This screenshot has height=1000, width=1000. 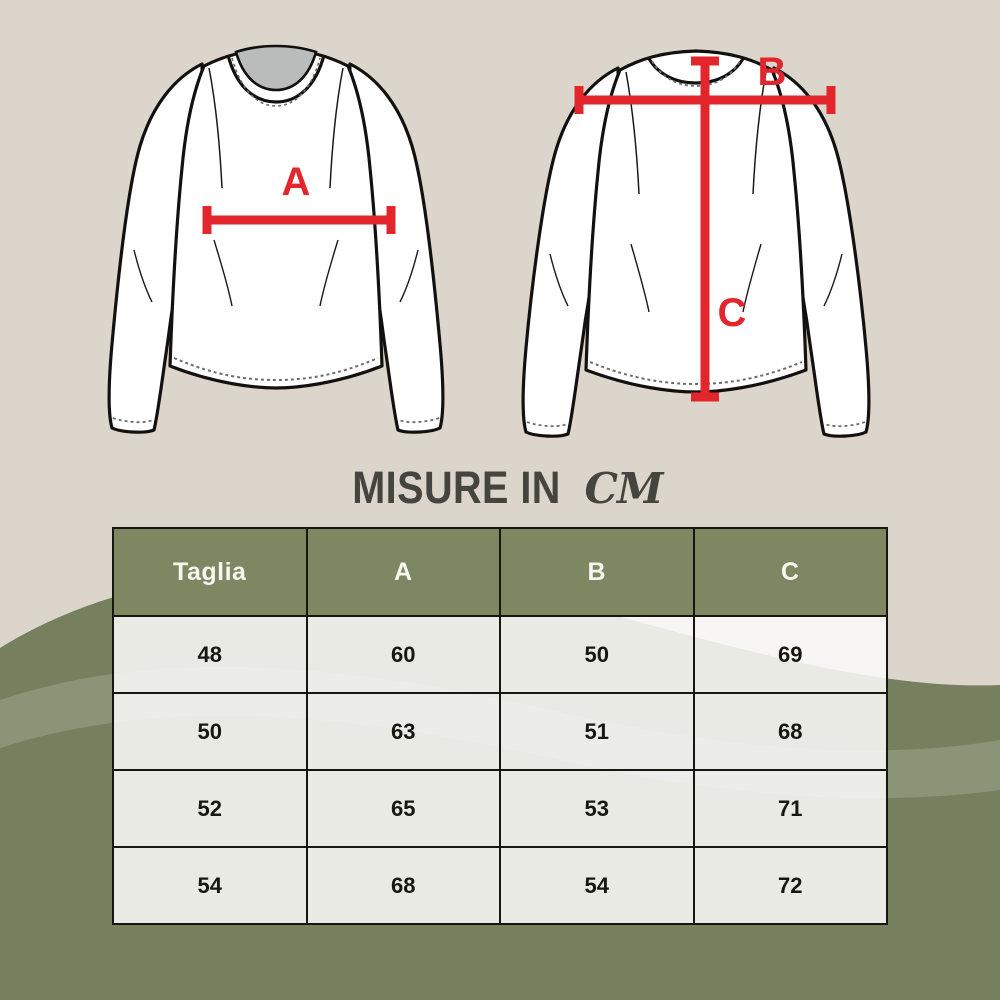 I want to click on table-row: 54 68 54 72, so click(x=500, y=885).